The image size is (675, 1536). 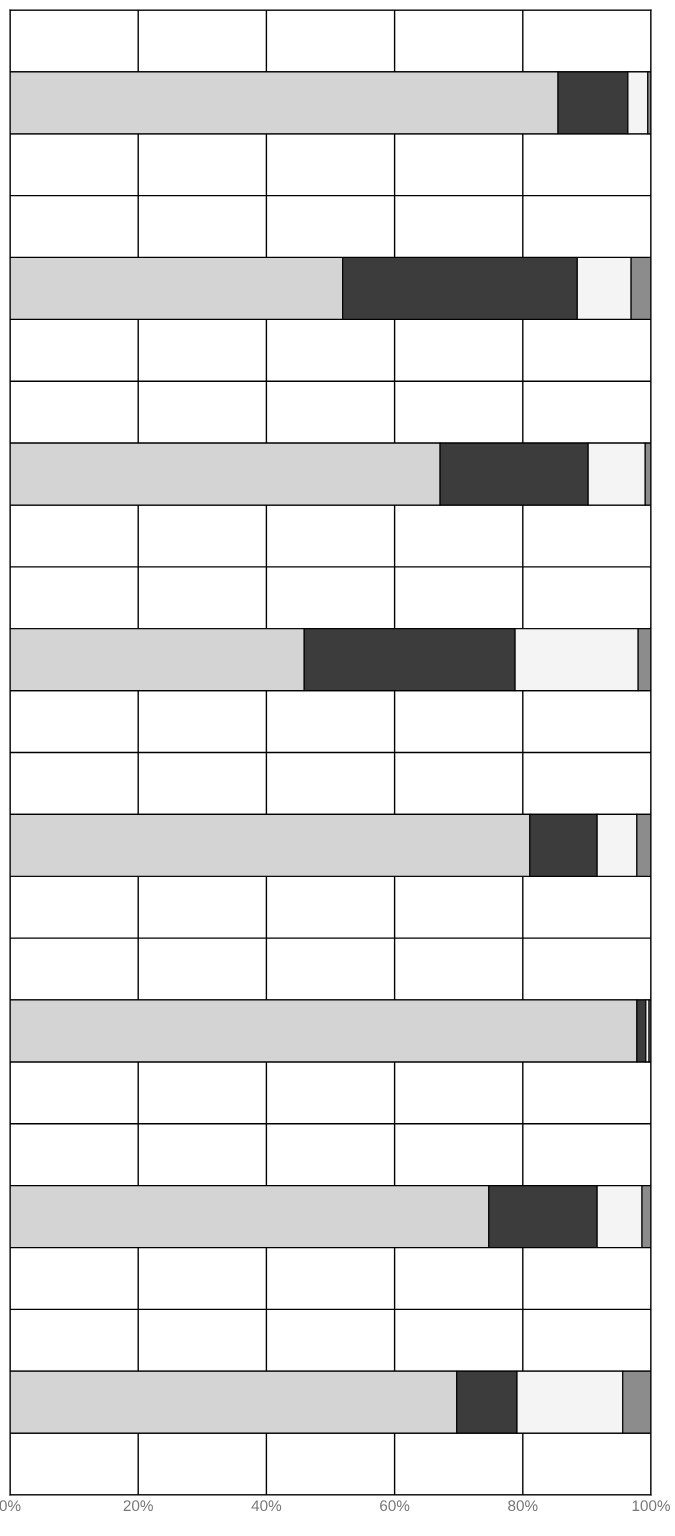 What do you see at coordinates (266, 1506) in the screenshot?
I see `x-tick-label: 40%` at bounding box center [266, 1506].